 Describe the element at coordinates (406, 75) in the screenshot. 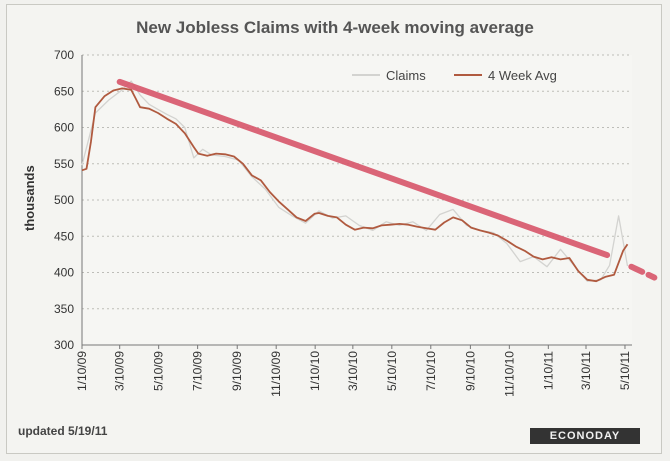

I see `legend-label: Claims` at that location.